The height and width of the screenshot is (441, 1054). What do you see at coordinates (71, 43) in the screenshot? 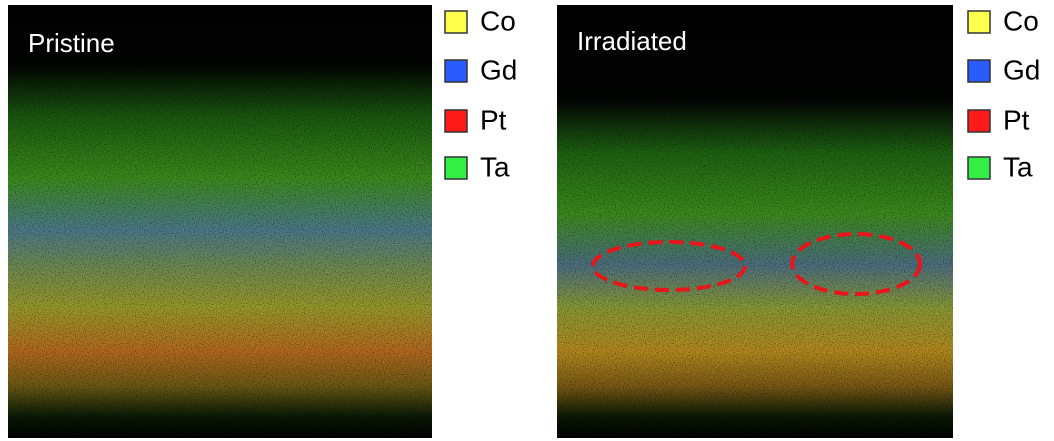
I see `panel-label: Pristine` at bounding box center [71, 43].